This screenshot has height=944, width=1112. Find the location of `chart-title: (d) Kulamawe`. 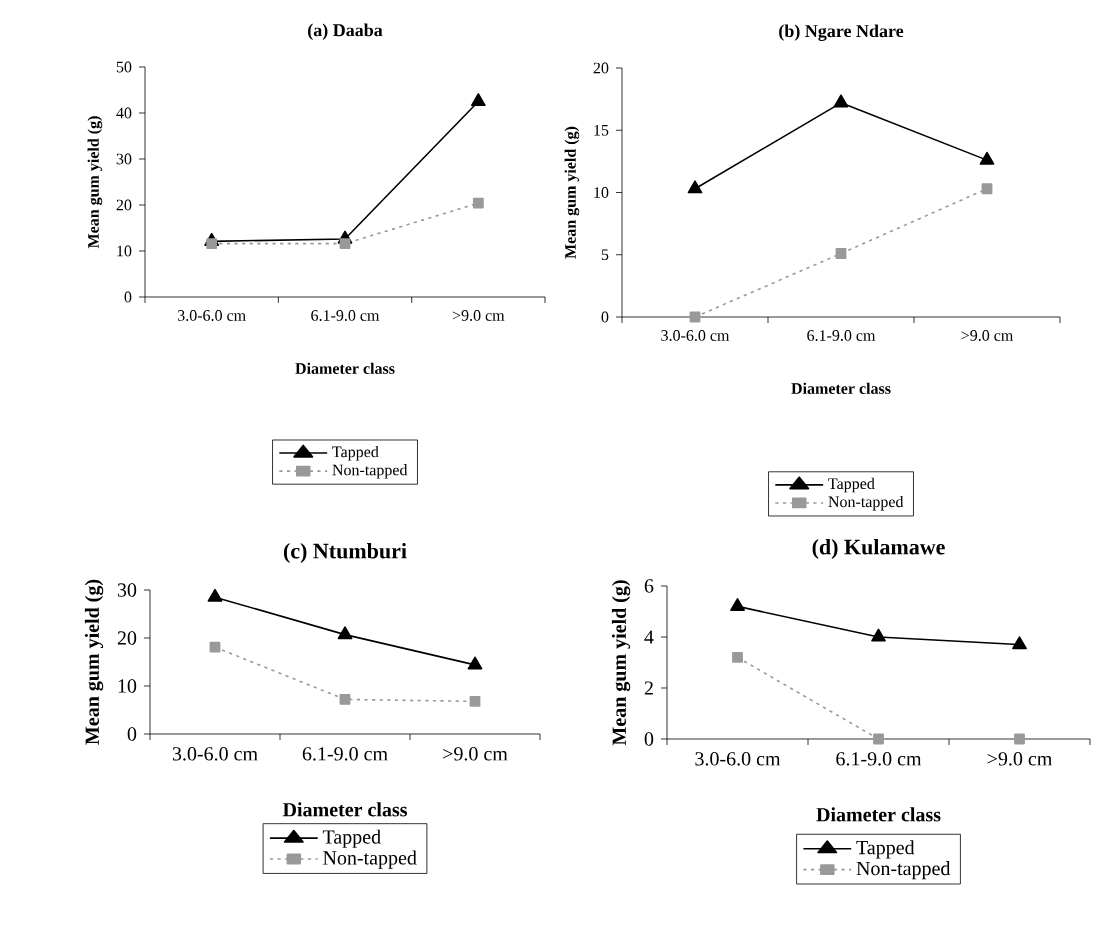

chart-title: (d) Kulamawe is located at coordinates (878, 549).